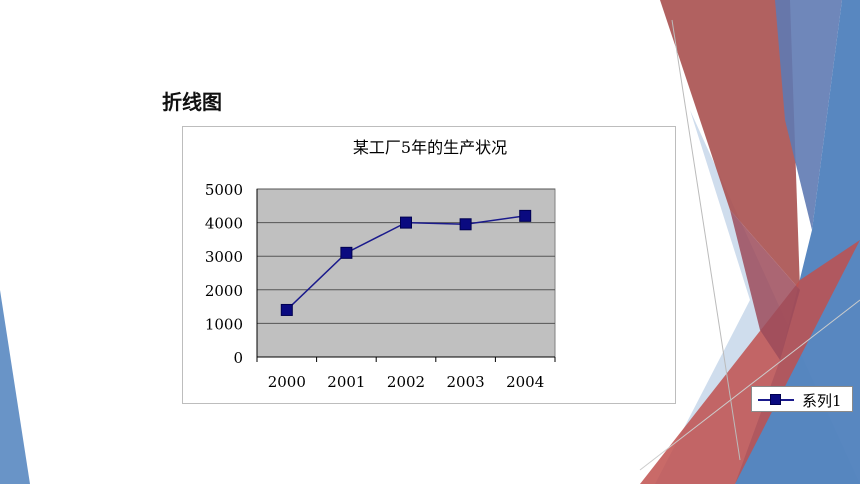 This screenshot has width=860, height=484. I want to click on x-tick-label: 2002, so click(406, 382).